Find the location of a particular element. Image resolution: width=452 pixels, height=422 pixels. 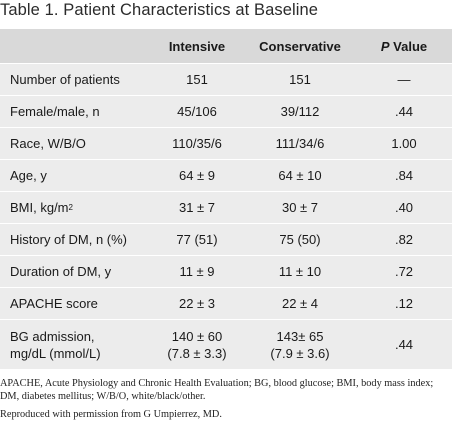

row-intensive: 45/106 is located at coordinates (197, 111).